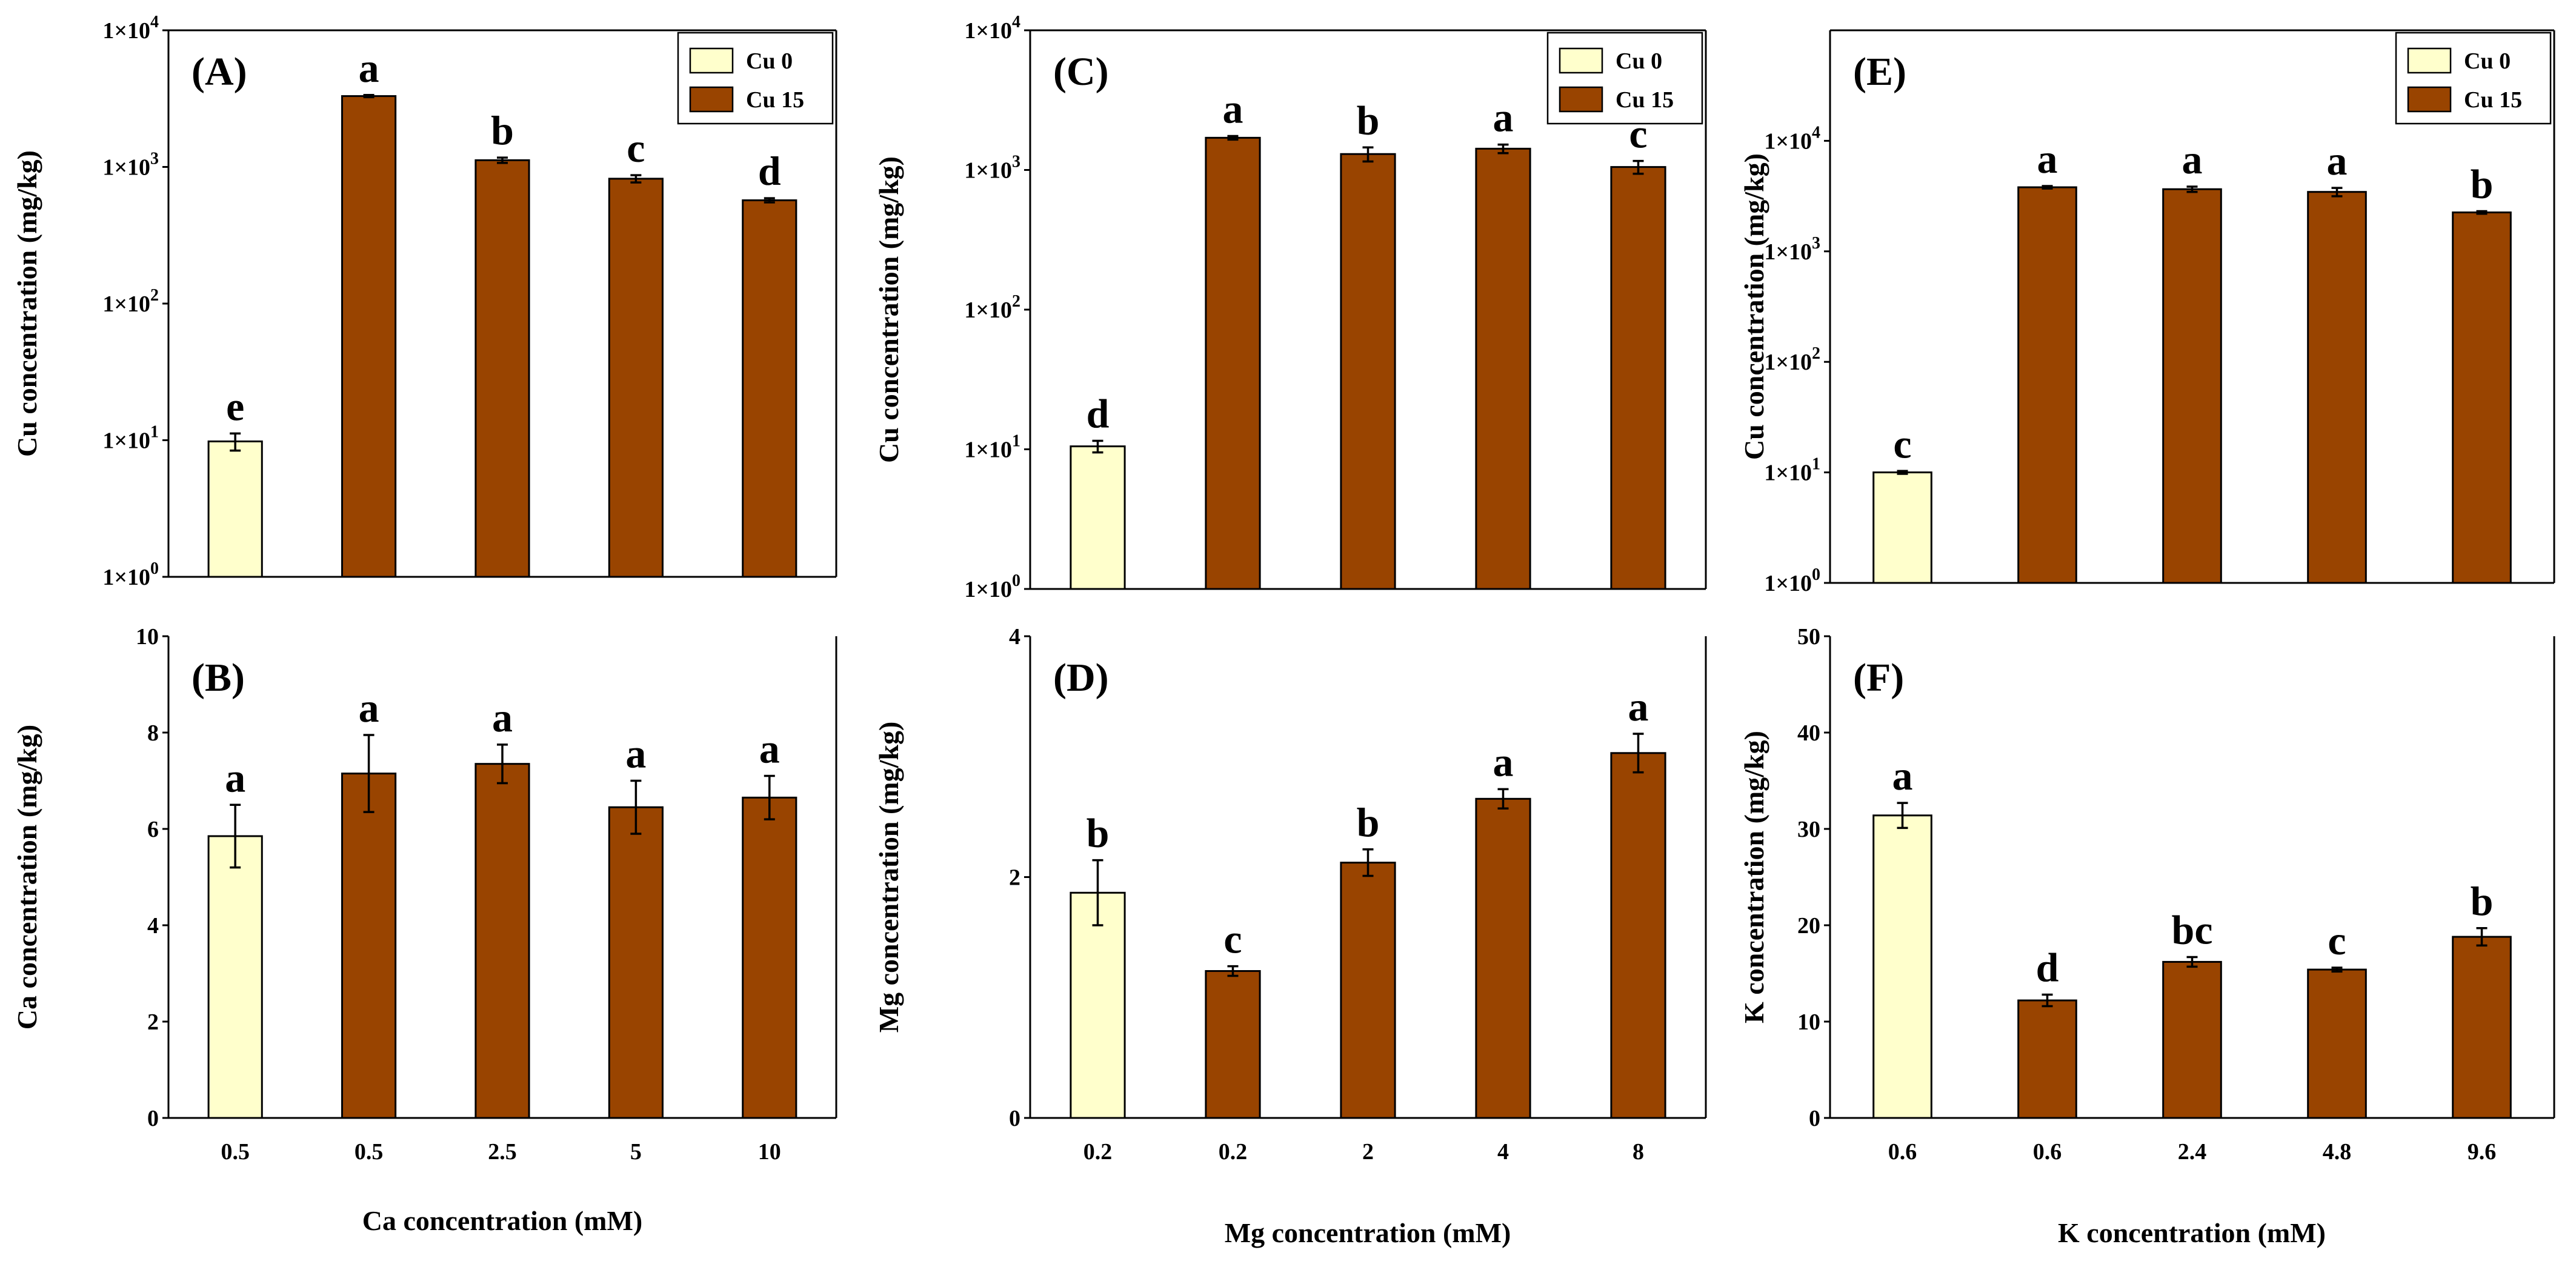 The image size is (2576, 1267). What do you see at coordinates (636, 1152) in the screenshot?
I see `x-tick-label: 5` at bounding box center [636, 1152].